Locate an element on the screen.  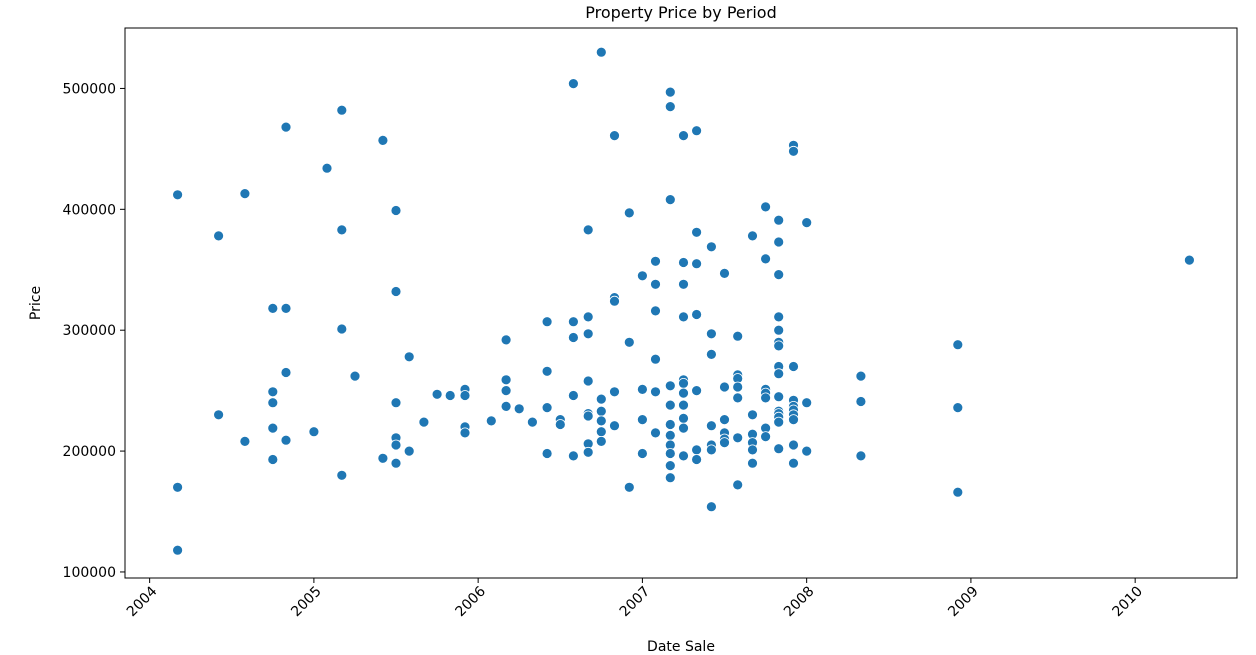
x-axis: 2004 2005 2006 2007 2008 2009 2010 is located at coordinates (635, 599).